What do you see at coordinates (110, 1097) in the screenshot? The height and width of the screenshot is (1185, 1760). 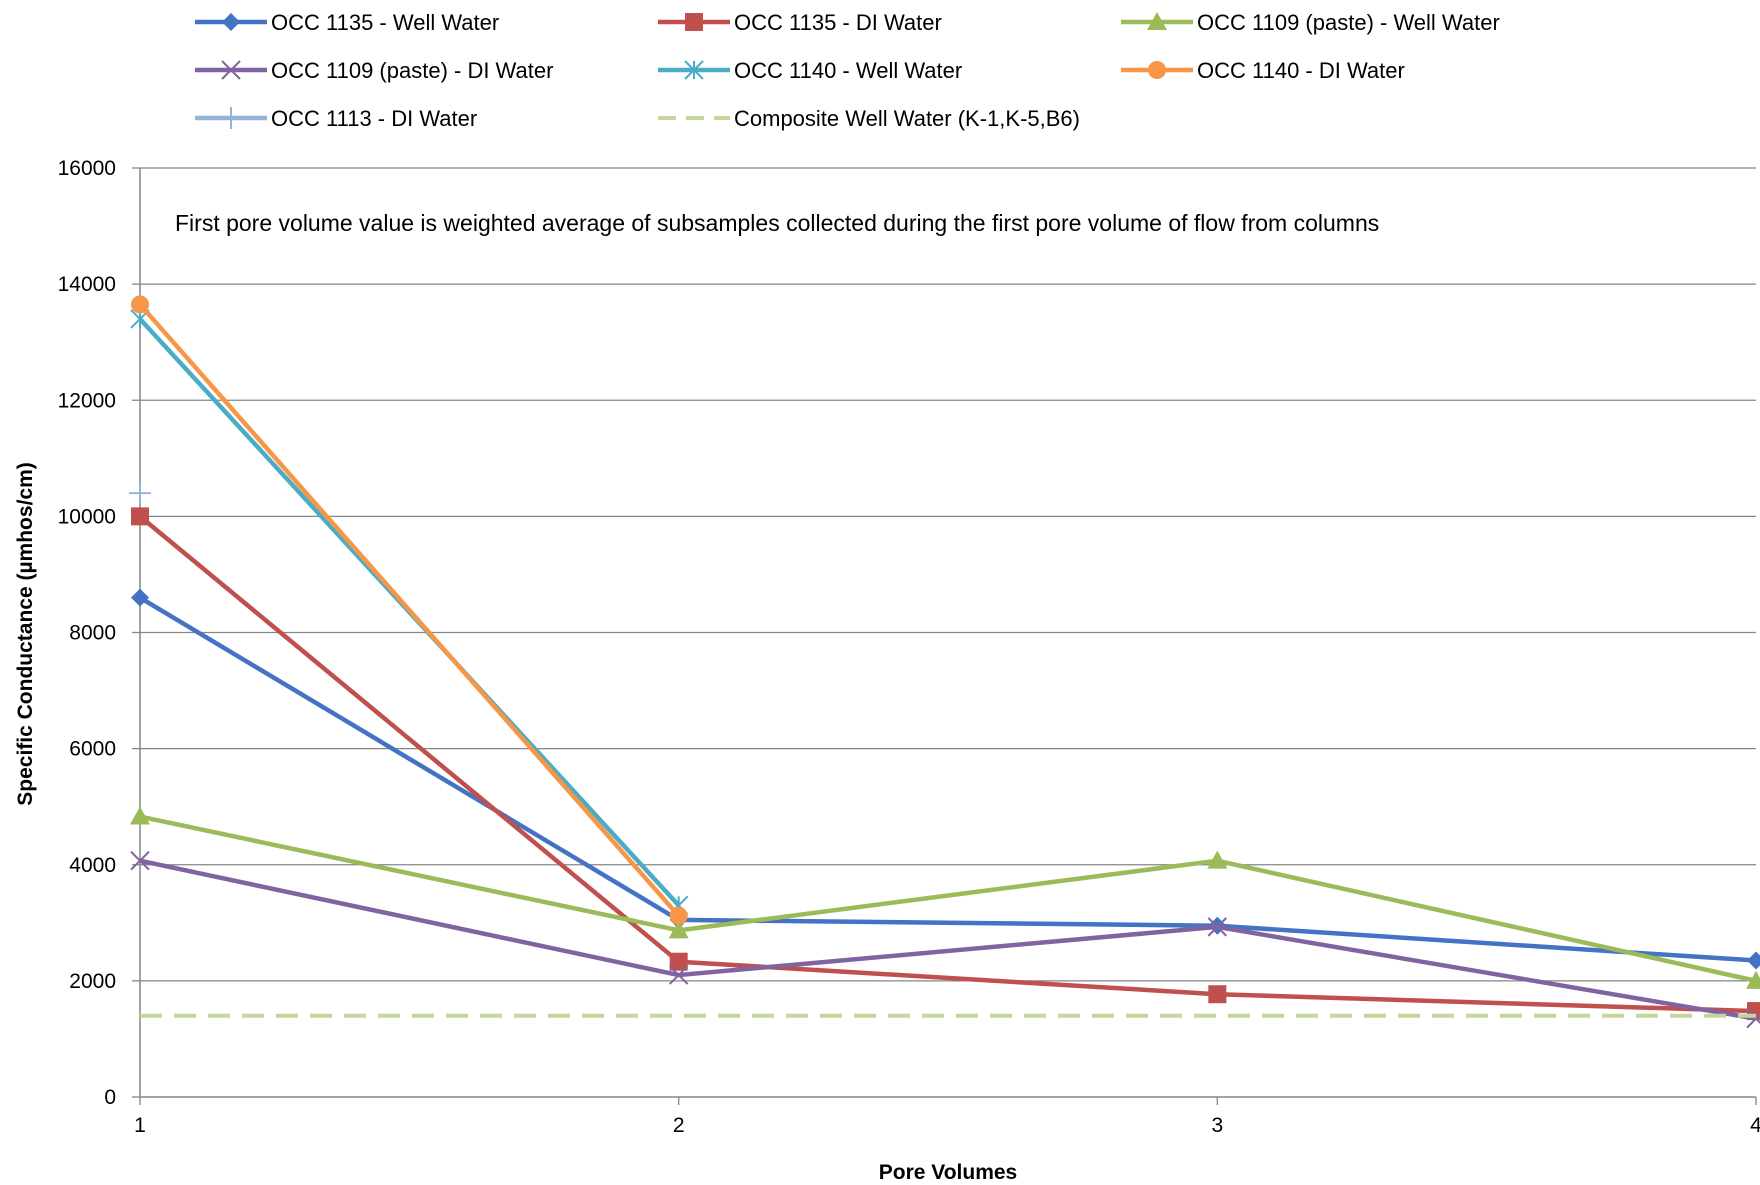 I see `y-tick-label: 0` at bounding box center [110, 1097].